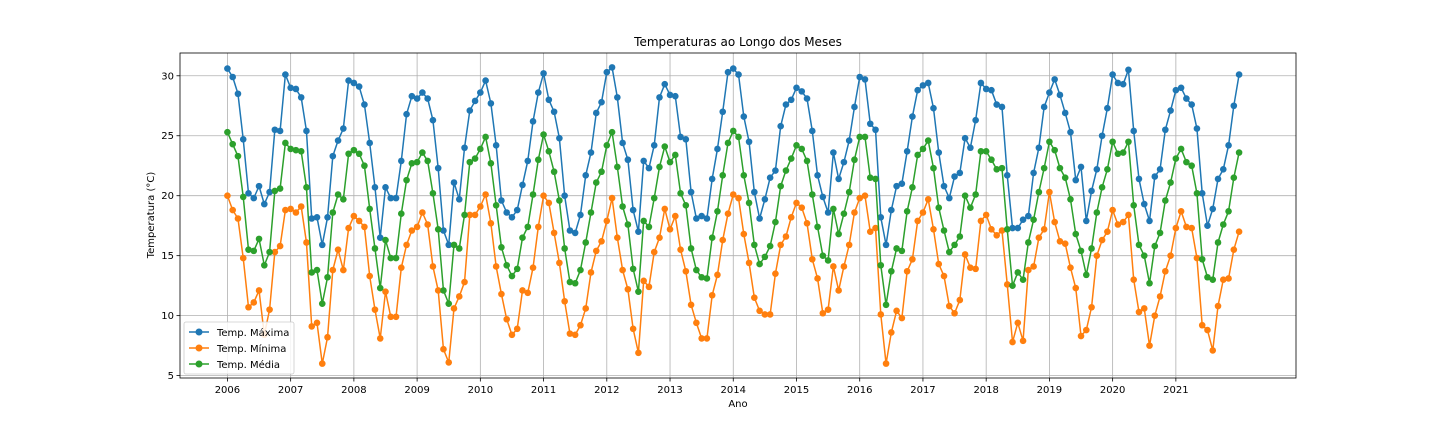 This screenshot has height=432, width=1440. I want to click on legend-box, so click(239, 348).